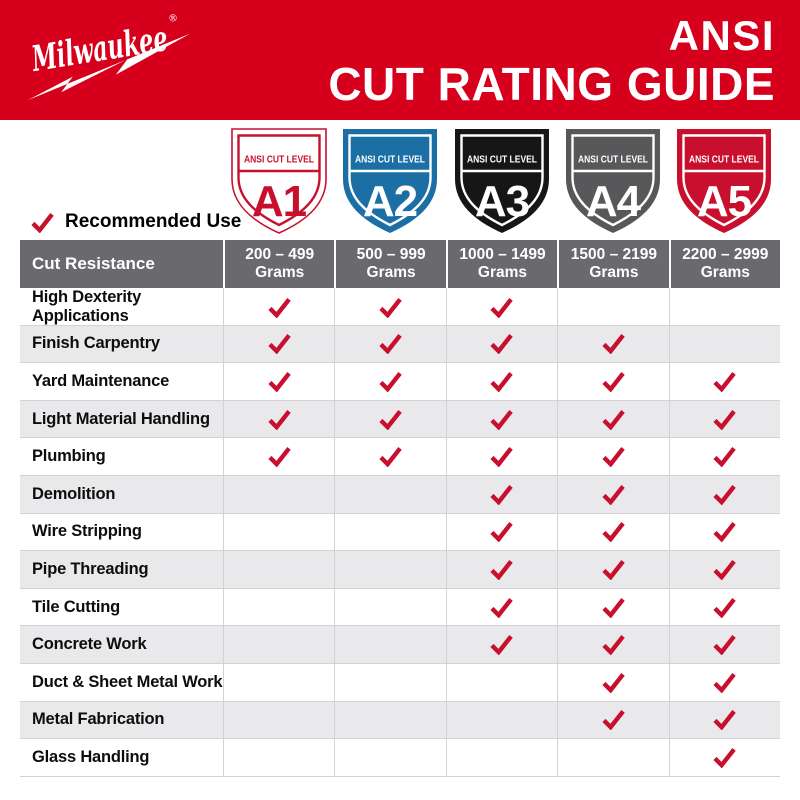  What do you see at coordinates (135, 222) in the screenshot?
I see `recommended-use-legend: Recommended Use` at bounding box center [135, 222].